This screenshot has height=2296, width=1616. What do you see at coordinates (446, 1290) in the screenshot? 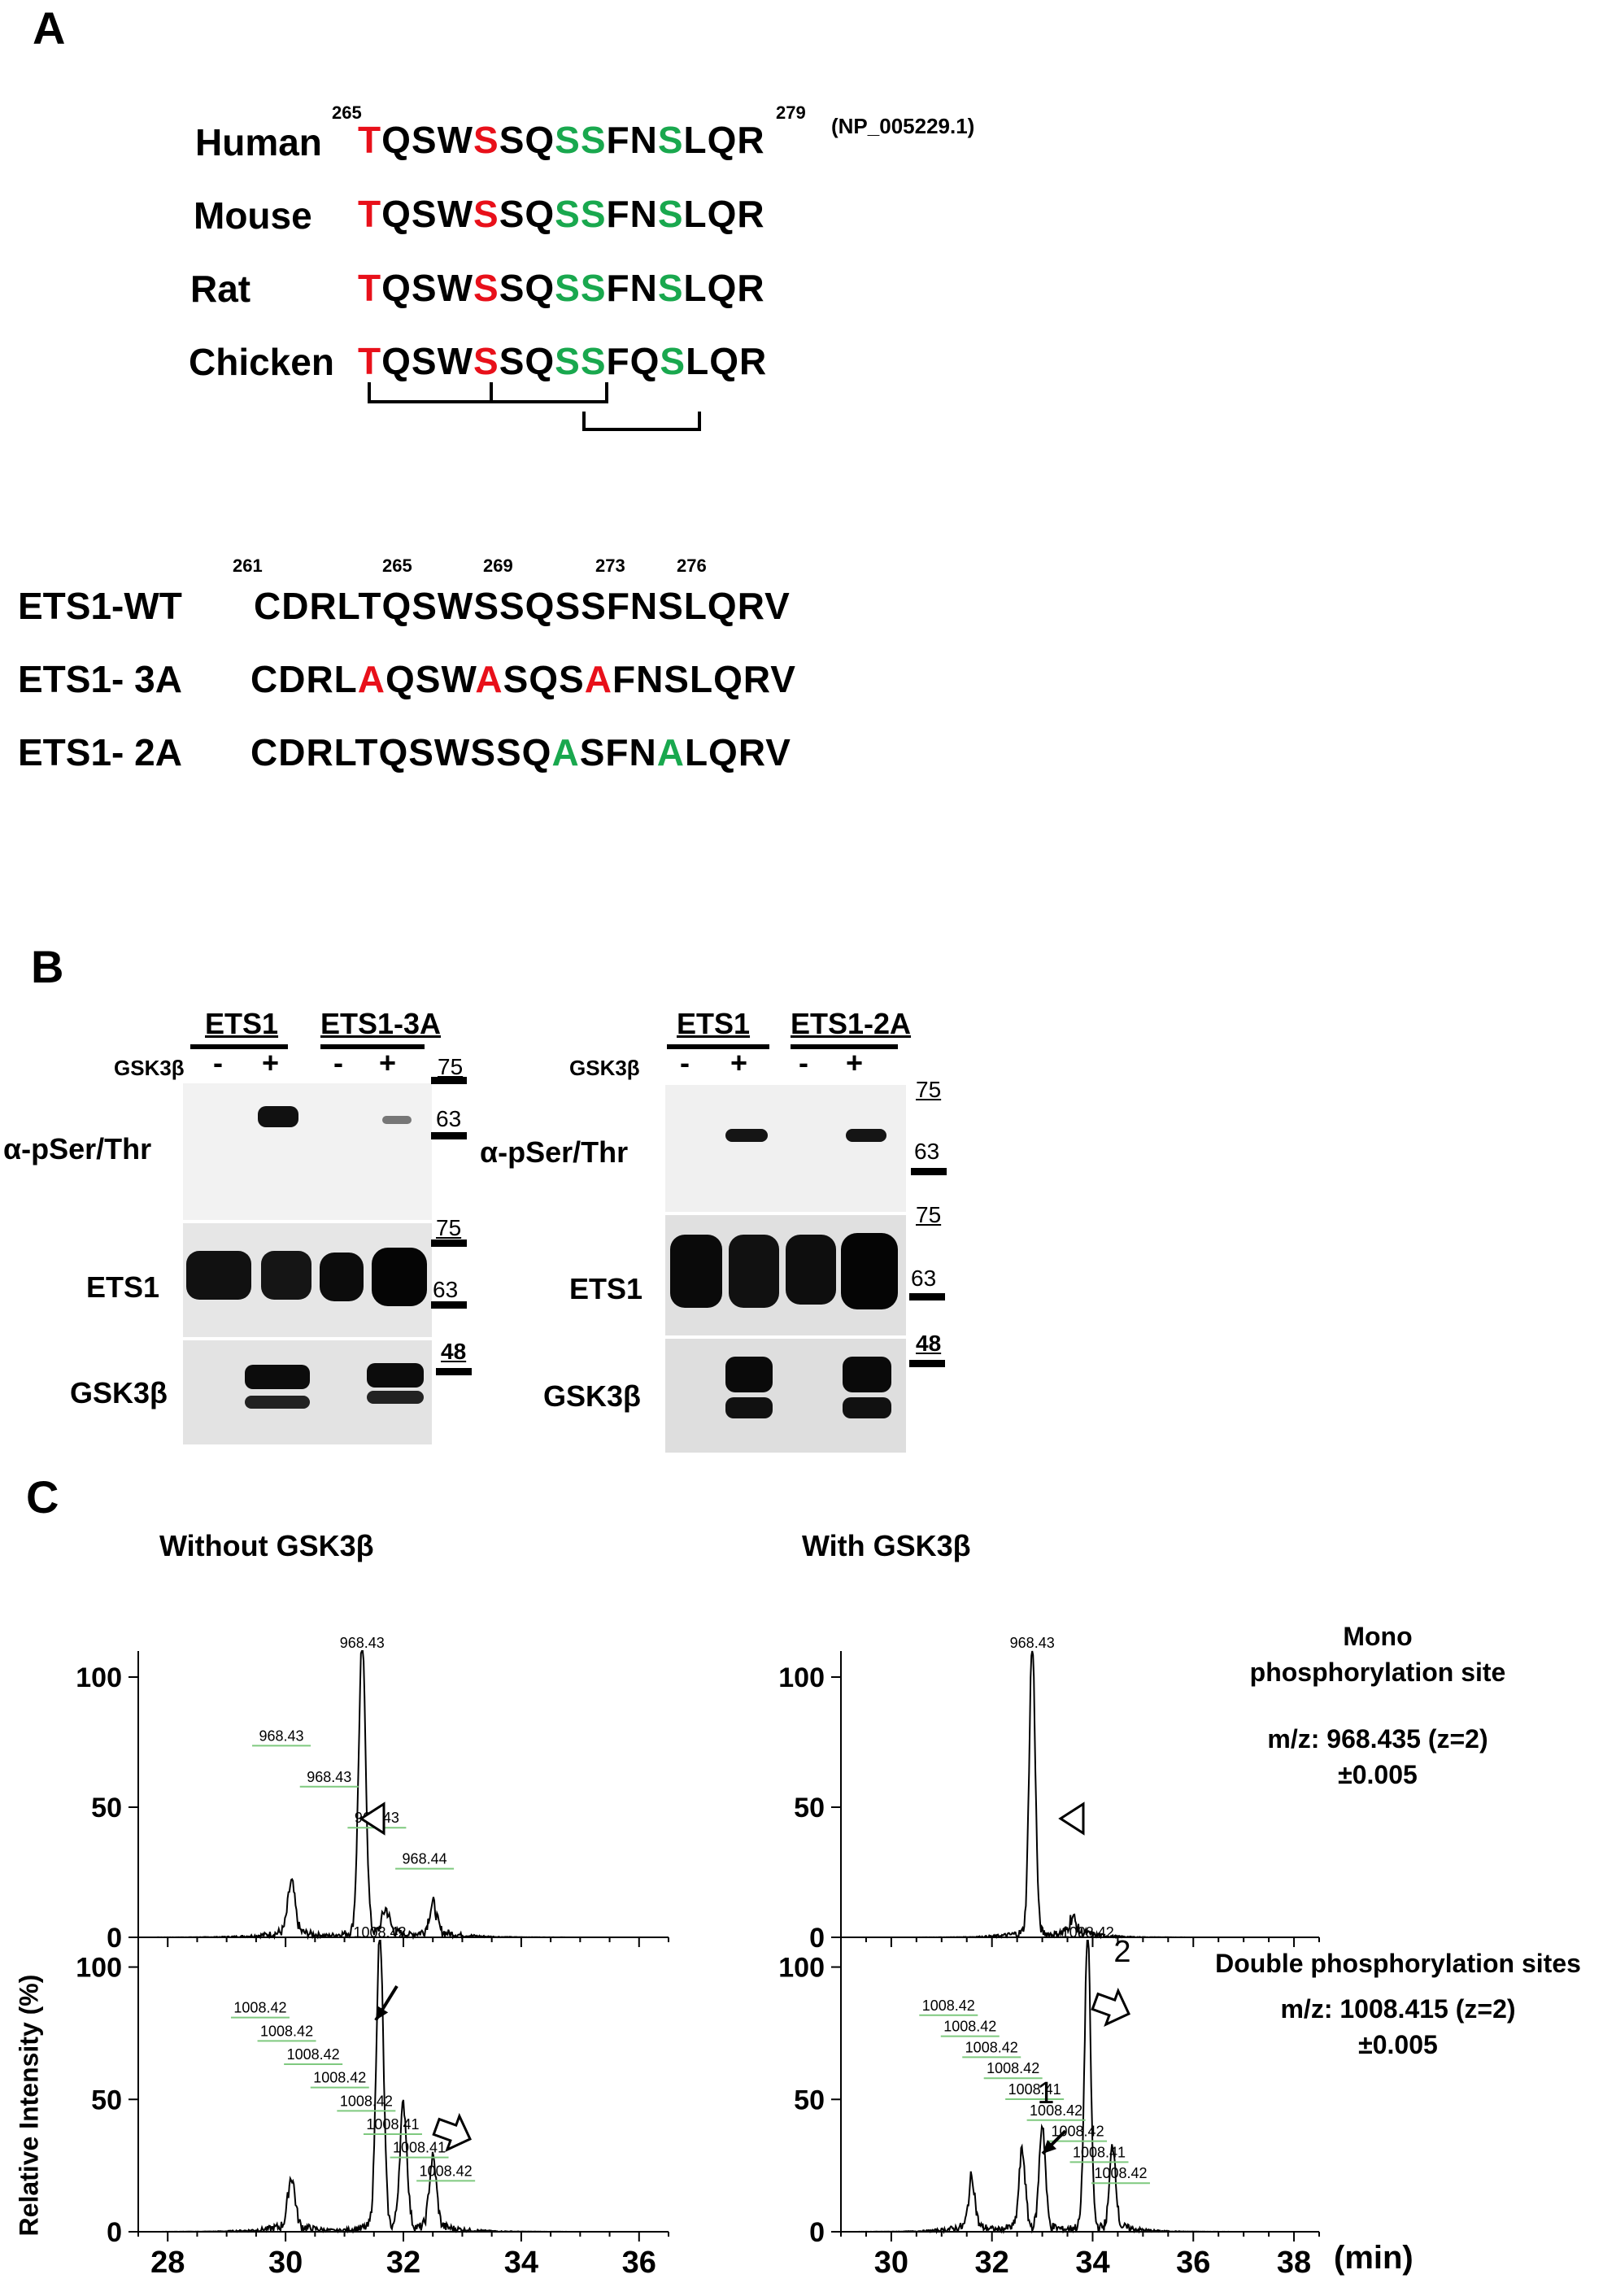
I see `left-marker-63b: 63` at bounding box center [446, 1290].